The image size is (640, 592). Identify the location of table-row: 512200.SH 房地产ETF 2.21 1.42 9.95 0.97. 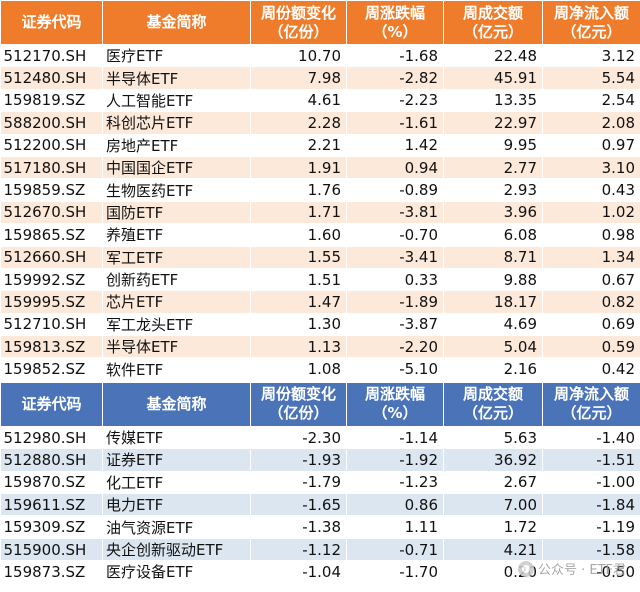
(320, 145).